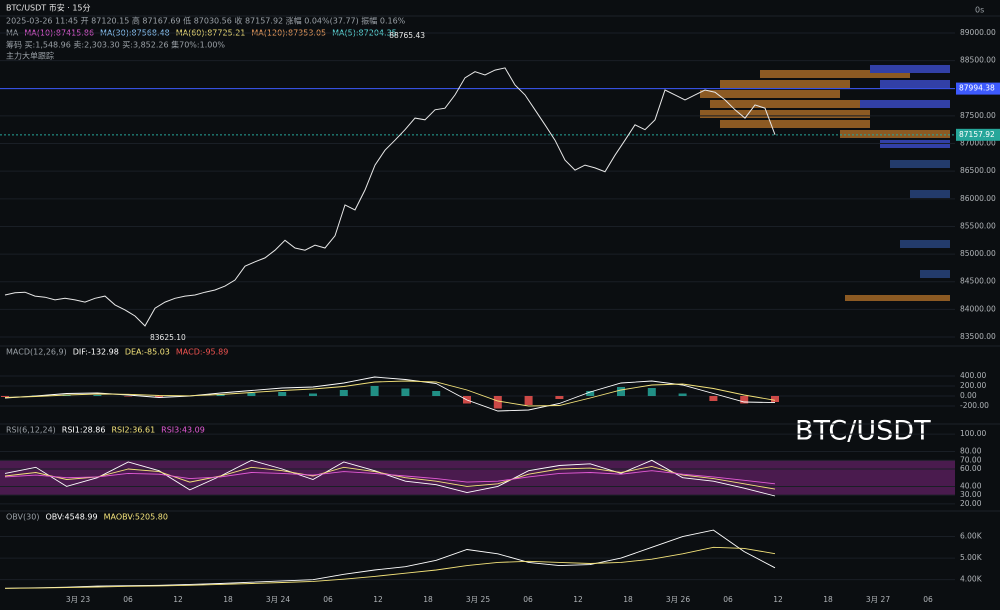  I want to click on legend-item: RSI1:28.86, so click(84, 430).